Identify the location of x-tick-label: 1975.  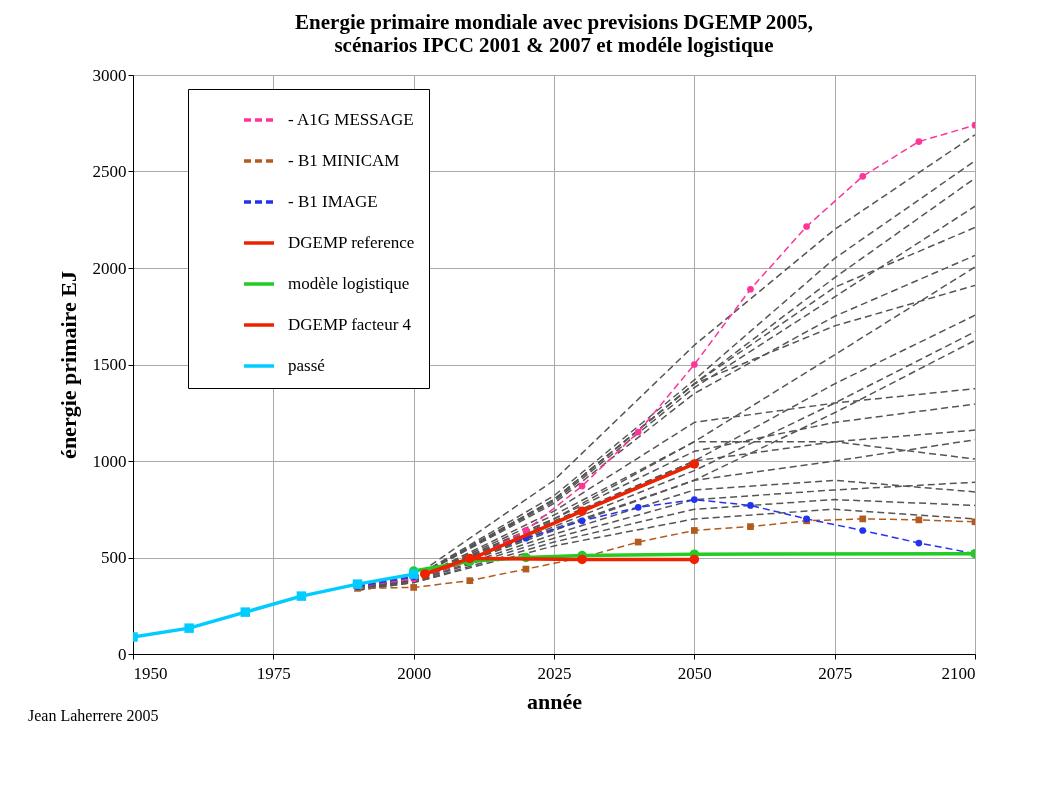
(273, 673).